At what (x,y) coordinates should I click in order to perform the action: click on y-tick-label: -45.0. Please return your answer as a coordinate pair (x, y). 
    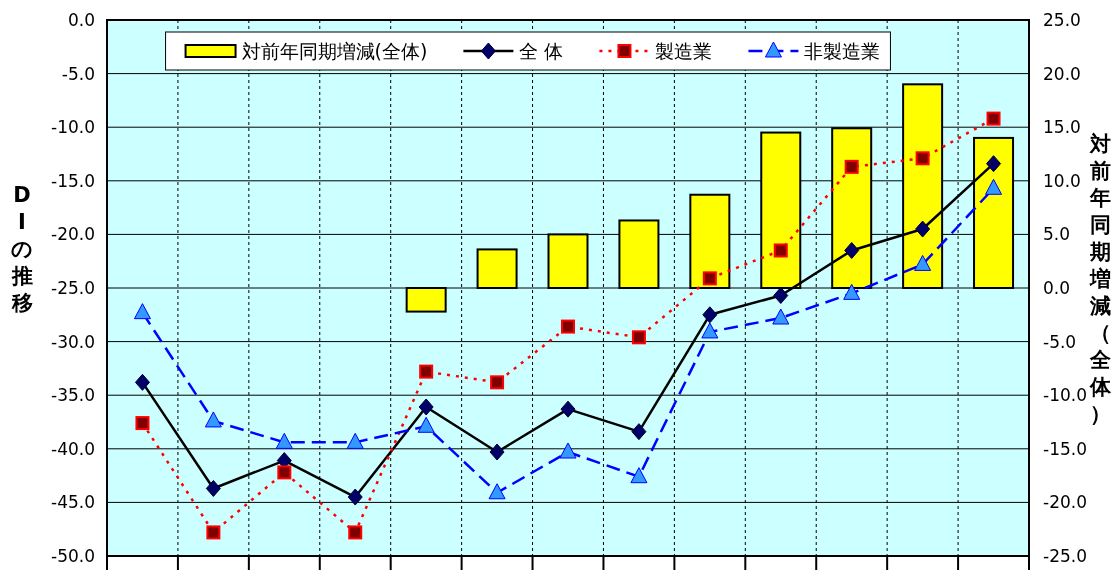
    Looking at the image, I should click on (73, 502).